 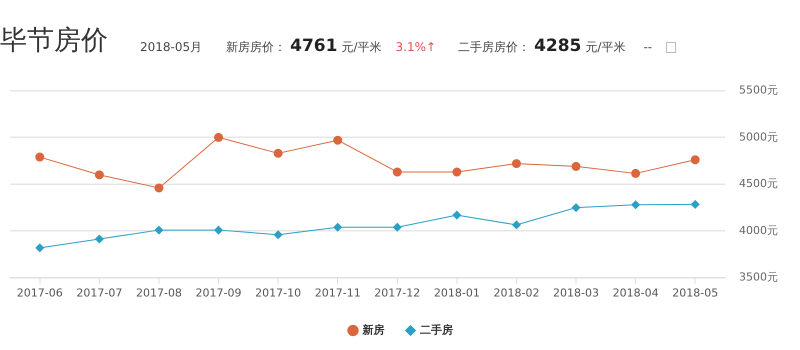 What do you see at coordinates (171, 47) in the screenshot?
I see `text: 2018-05月` at bounding box center [171, 47].